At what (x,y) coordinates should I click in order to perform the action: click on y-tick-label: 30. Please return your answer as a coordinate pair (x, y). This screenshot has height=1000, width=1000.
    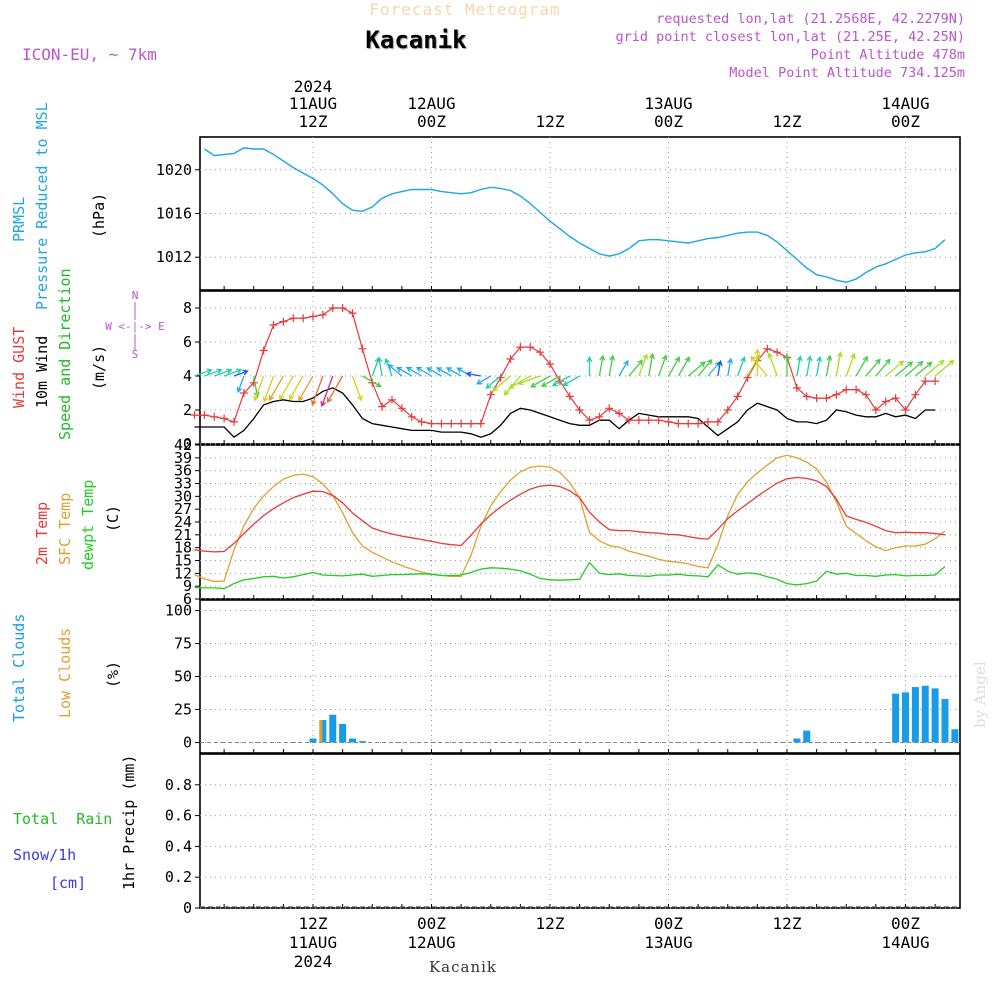
    Looking at the image, I should click on (183, 496).